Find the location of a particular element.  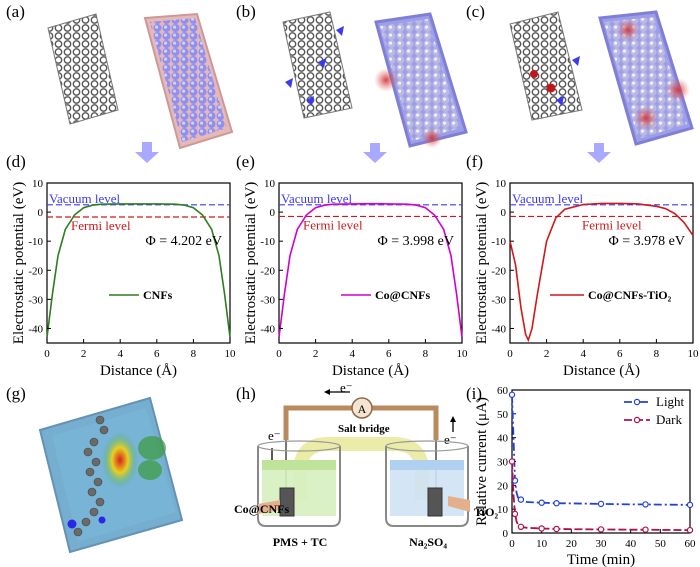

y-tick-label: 20 is located at coordinates (503, 486).